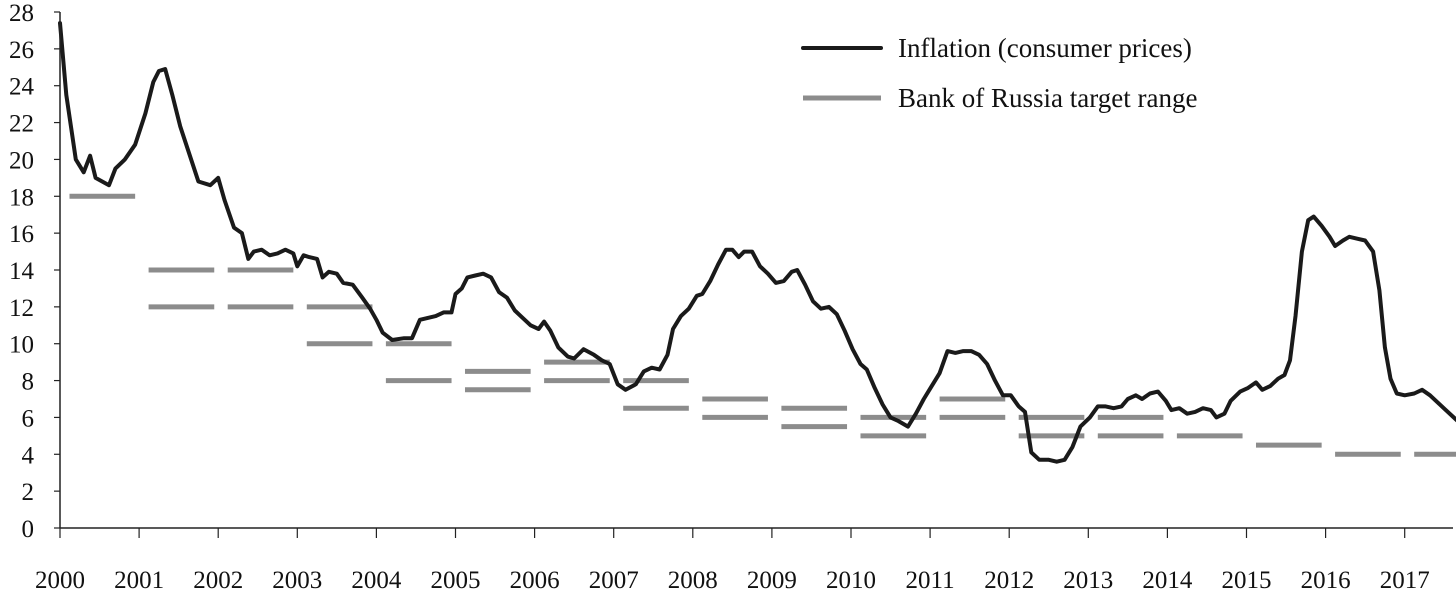  I want to click on x-tick-label: 2009, so click(772, 579).